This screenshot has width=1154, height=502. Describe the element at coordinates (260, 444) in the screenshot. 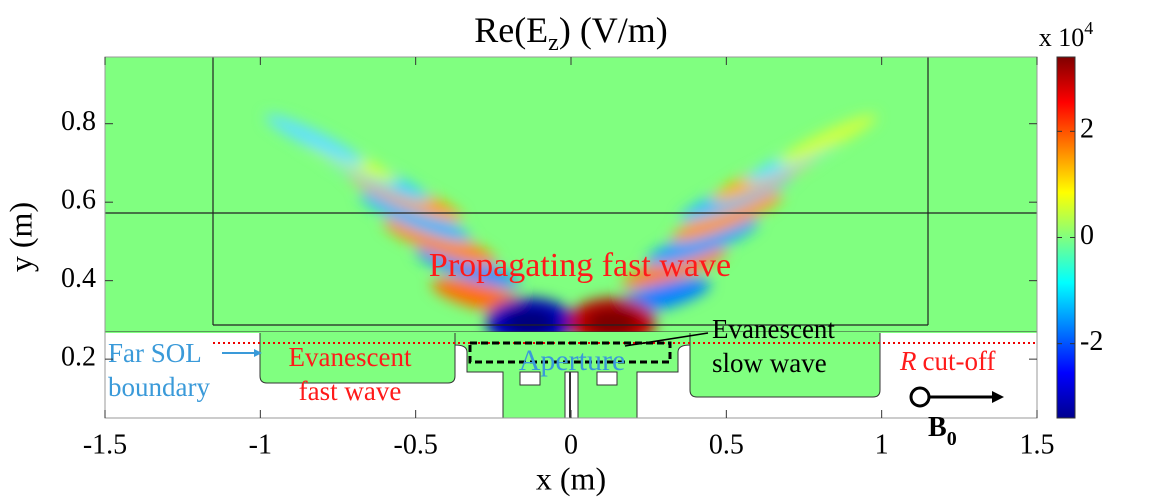

I see `x-tick-label: -1` at that location.